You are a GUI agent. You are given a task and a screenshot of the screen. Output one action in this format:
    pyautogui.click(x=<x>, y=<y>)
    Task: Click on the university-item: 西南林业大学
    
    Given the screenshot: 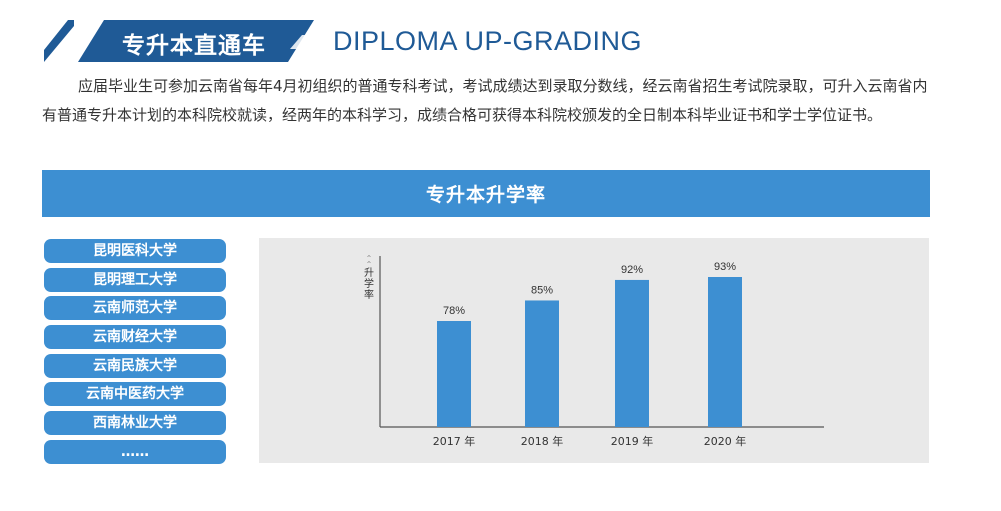 What is the action you would take?
    pyautogui.click(x=135, y=423)
    